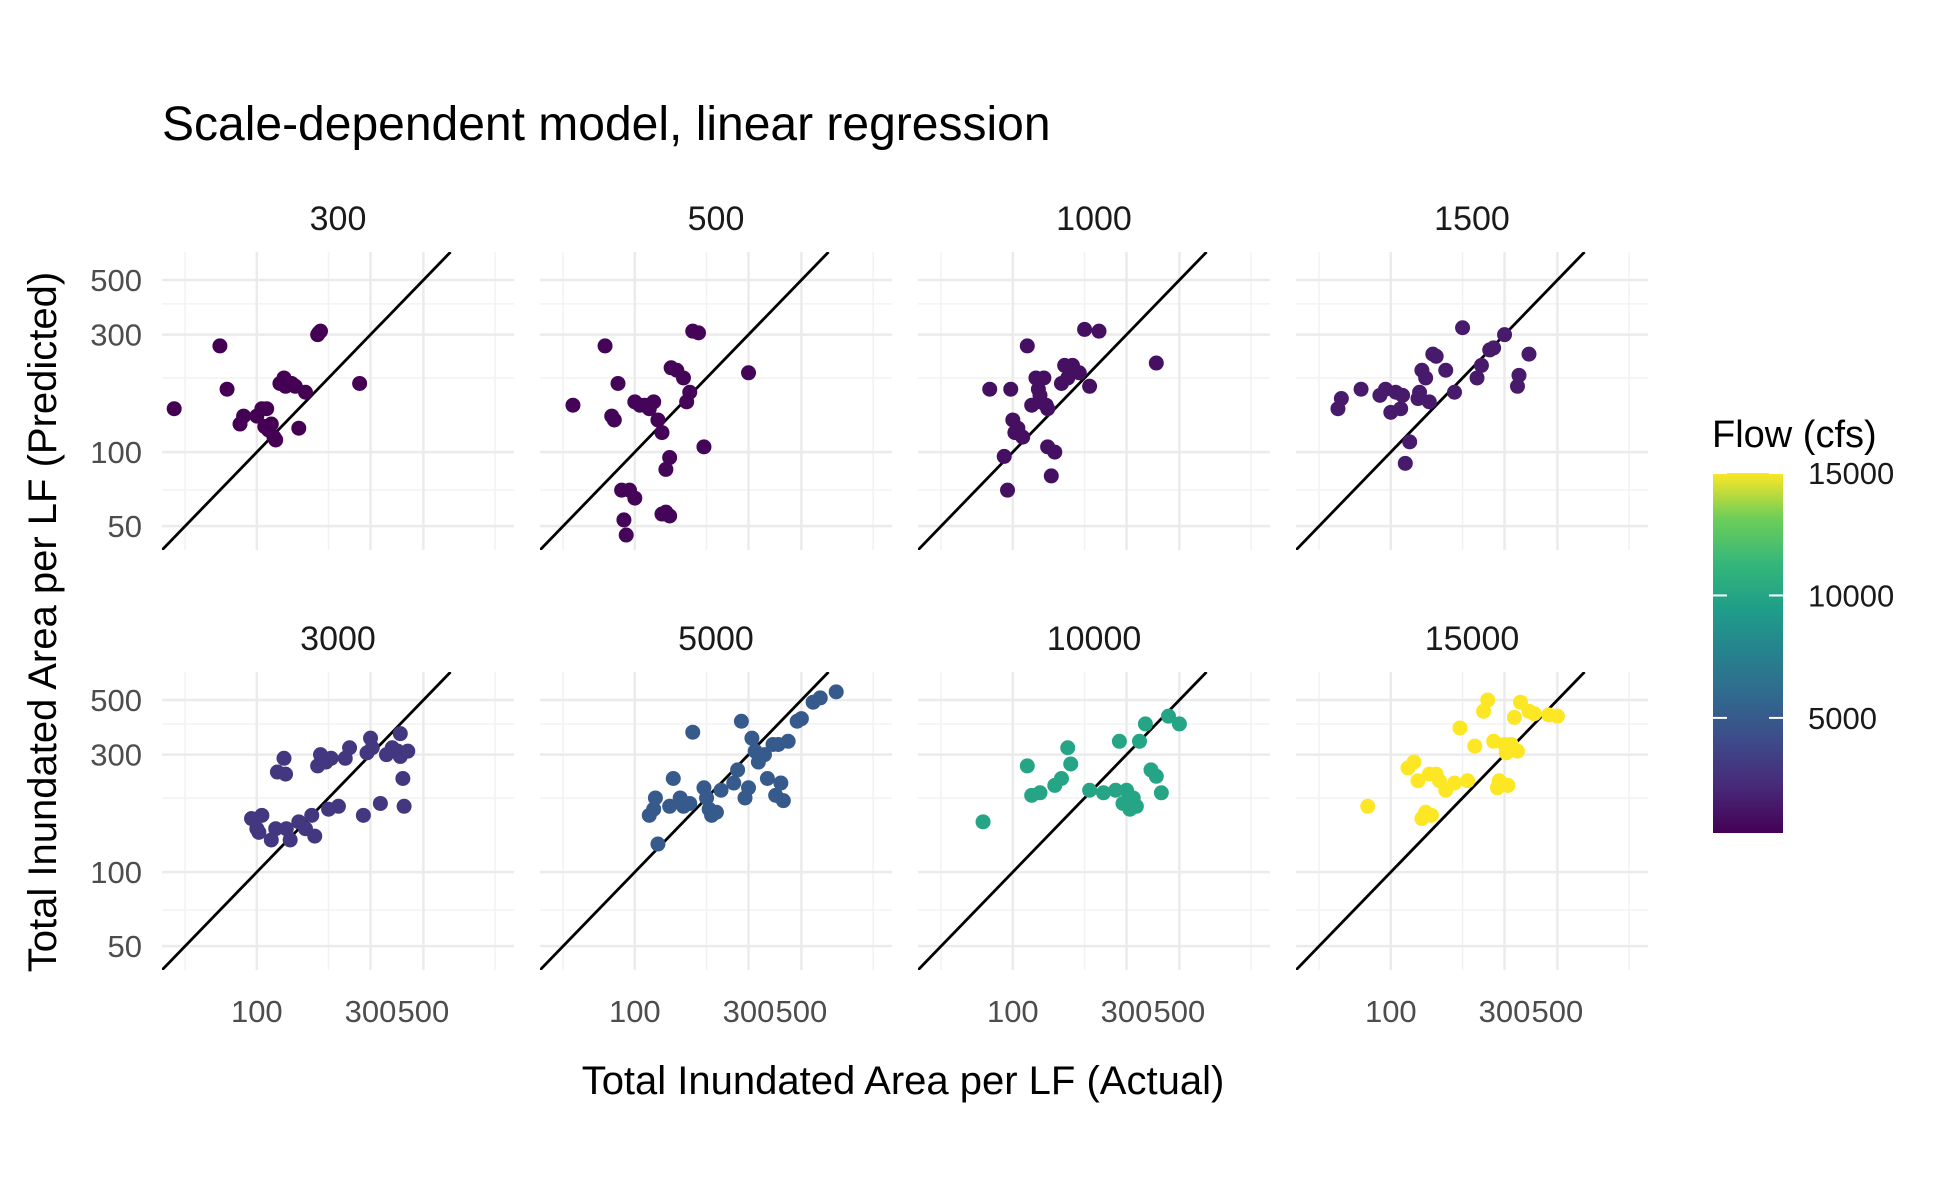 Image resolution: width=1950 pixels, height=1200 pixels. What do you see at coordinates (1803, 623) in the screenshot?
I see `legend: Flow (cfs) 5000 10000 15000` at bounding box center [1803, 623].